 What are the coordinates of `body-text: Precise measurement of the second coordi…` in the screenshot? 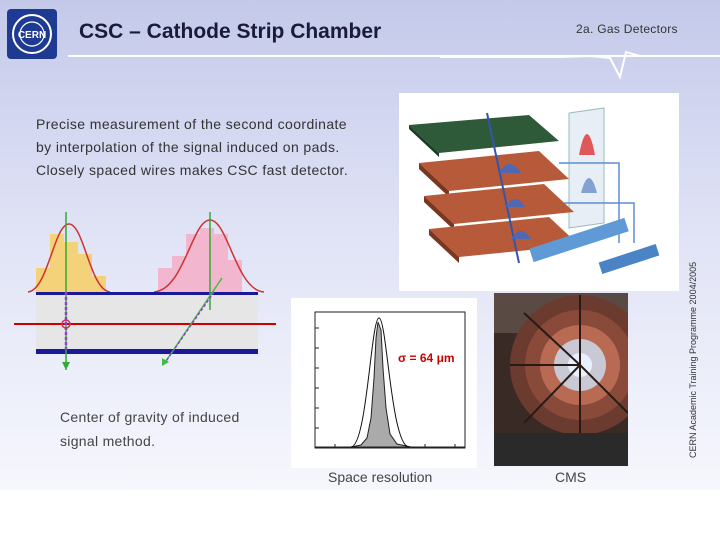 It's located at (192, 147).